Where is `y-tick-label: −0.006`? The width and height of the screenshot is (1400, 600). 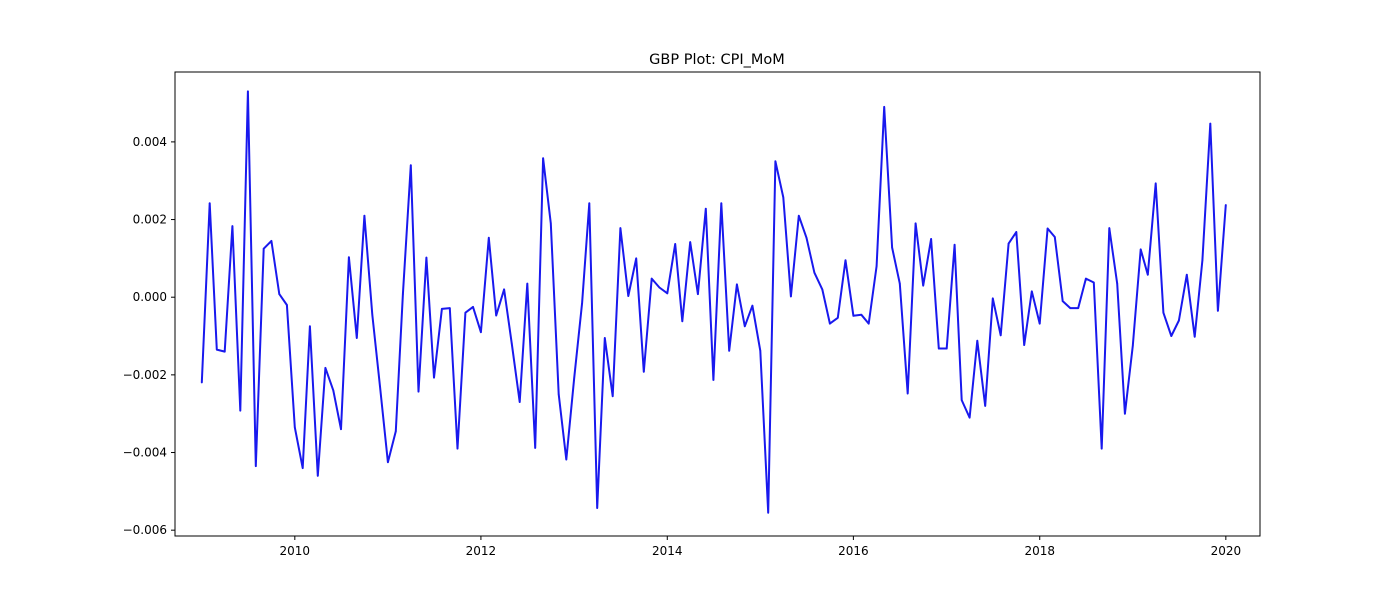 y-tick-label: −0.006 is located at coordinates (145, 530).